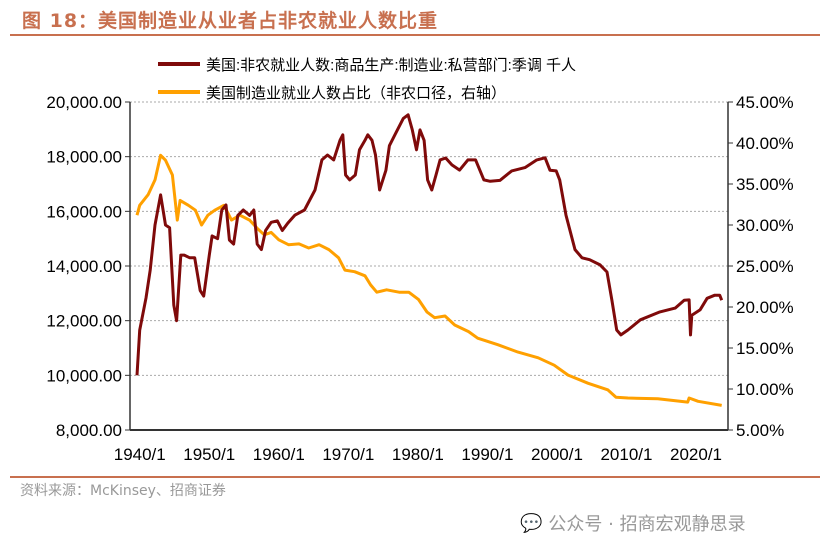 The width and height of the screenshot is (832, 554). What do you see at coordinates (626, 454) in the screenshot?
I see `x-axis-tick-label: 2010/1` at bounding box center [626, 454].